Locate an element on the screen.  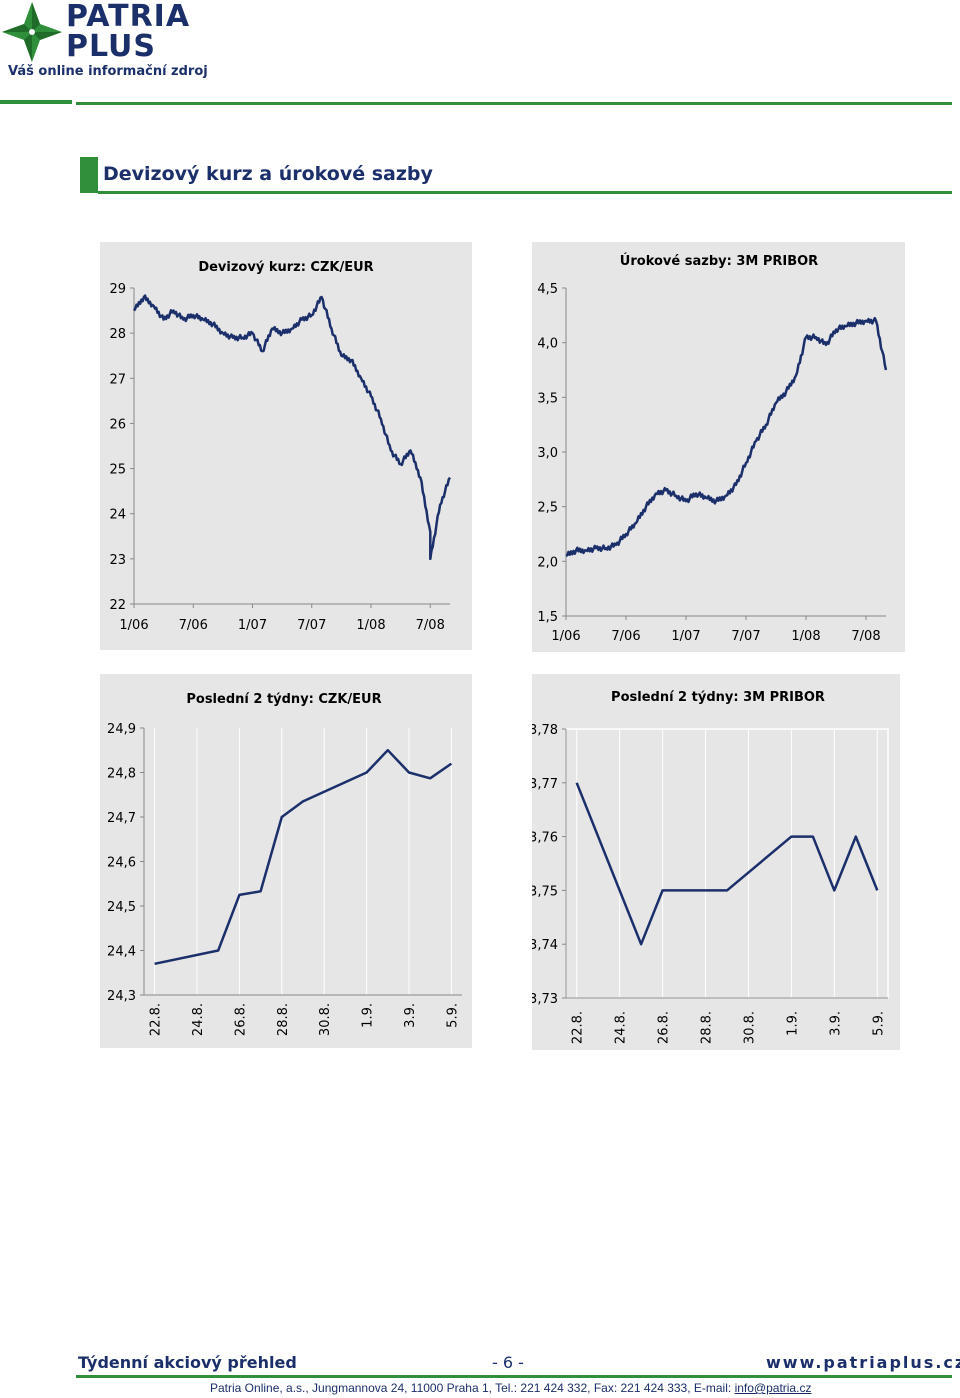
y-tick-label: 24,6 is located at coordinates (121, 863).